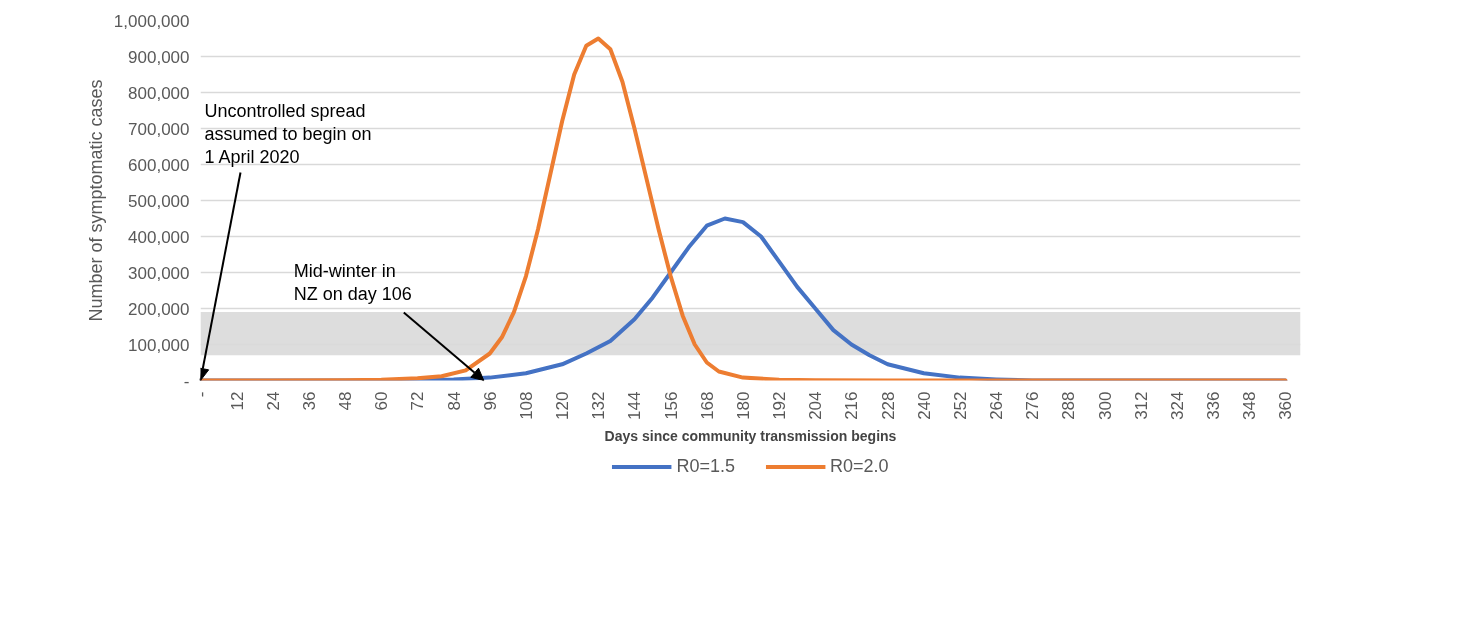 The image size is (1481, 639). Describe the element at coordinates (159, 237) in the screenshot. I see `y-tick-label: 400,000` at that location.